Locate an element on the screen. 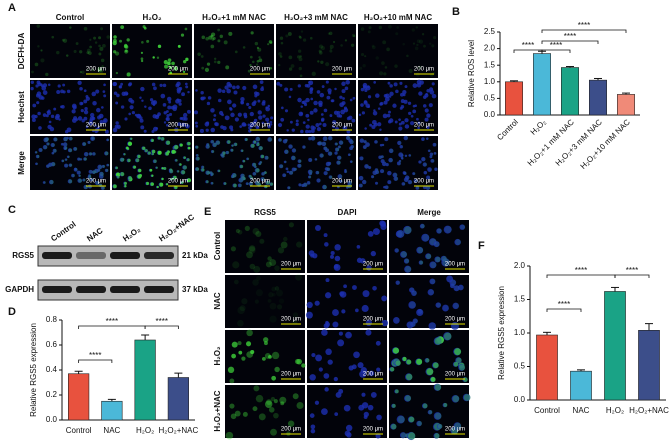  column-header: NAC is located at coordinates (95, 234).